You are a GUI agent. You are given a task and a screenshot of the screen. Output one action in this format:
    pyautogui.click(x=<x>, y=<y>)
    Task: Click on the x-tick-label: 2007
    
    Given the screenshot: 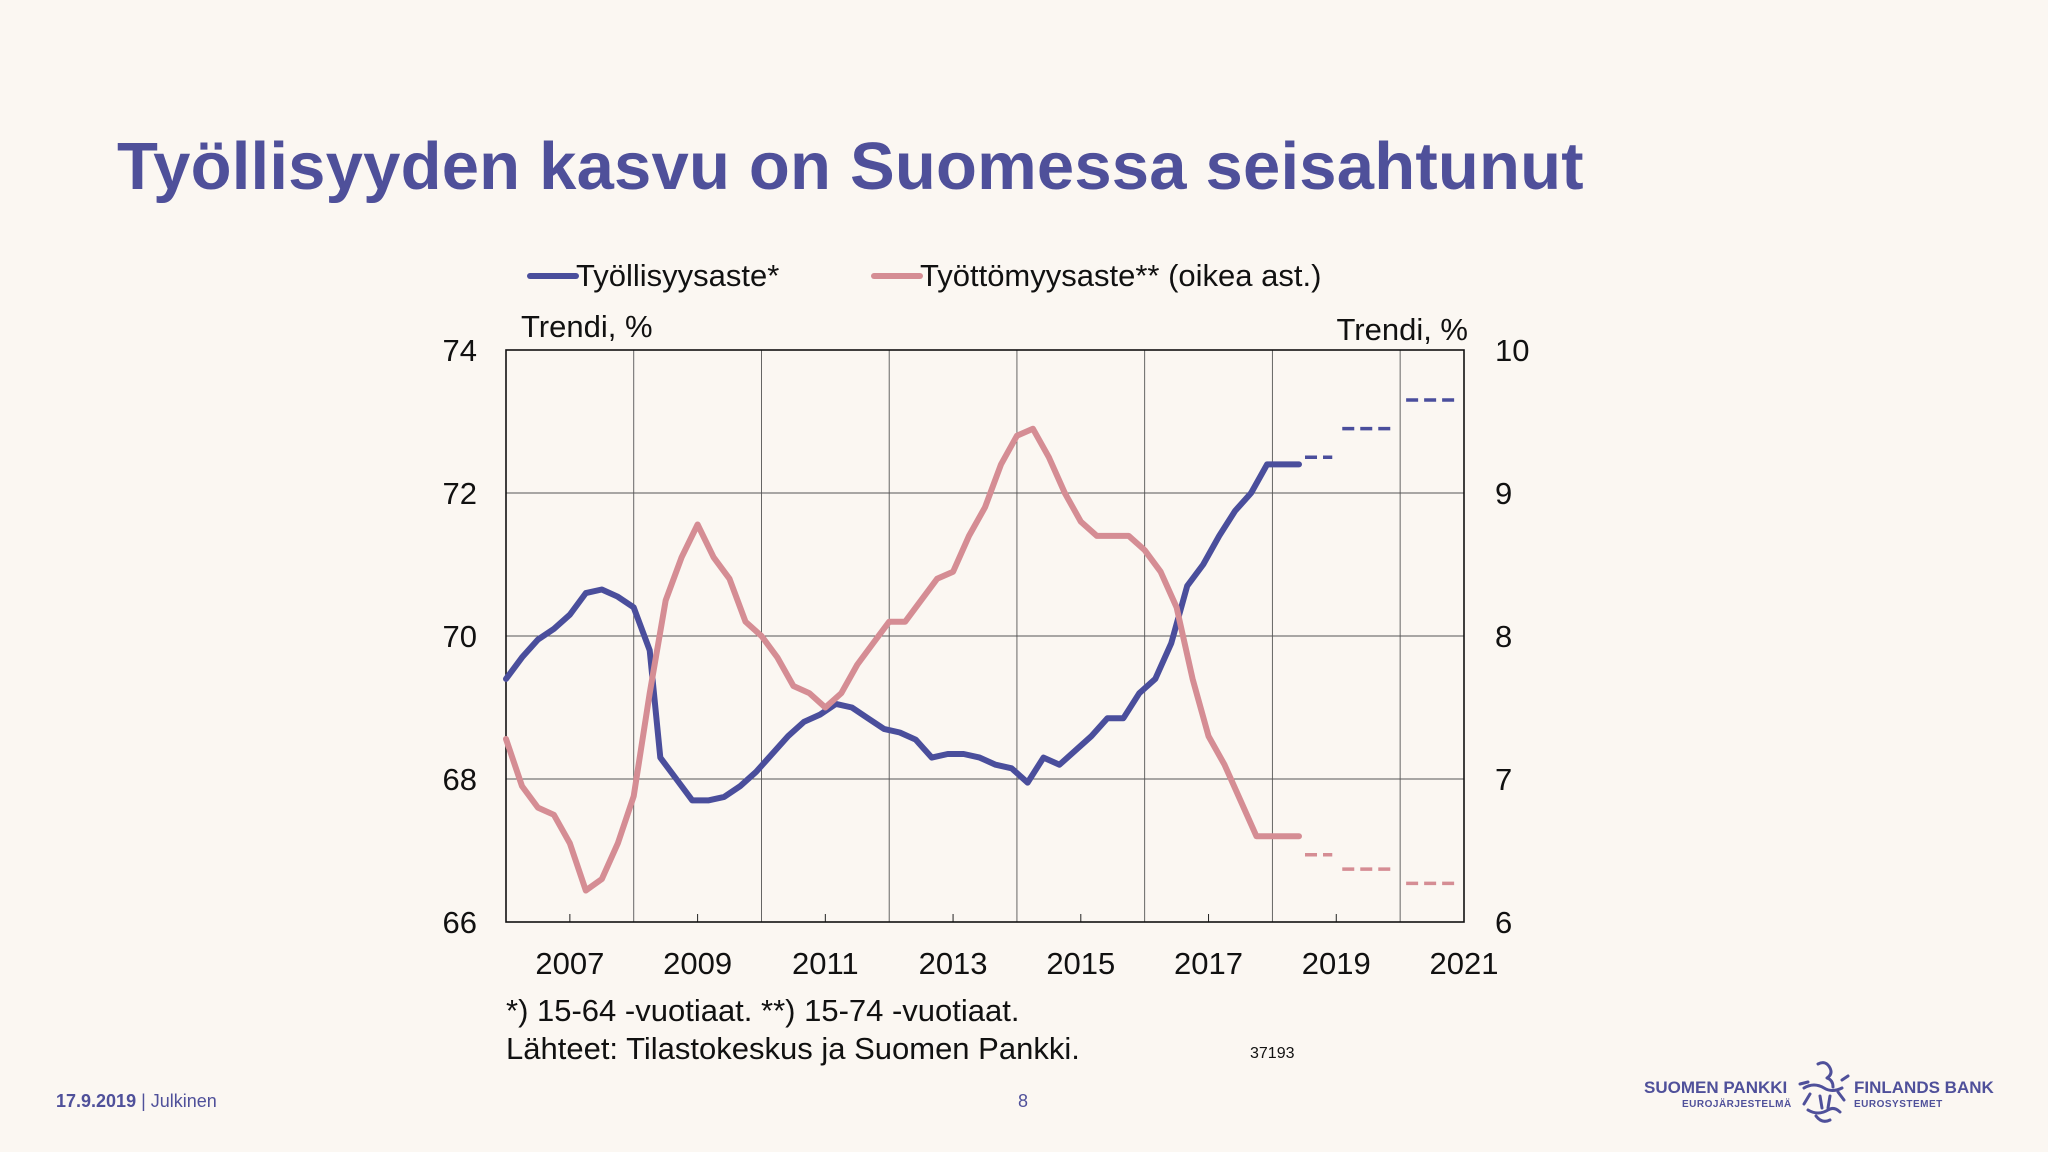 What is the action you would take?
    pyautogui.click(x=569, y=963)
    